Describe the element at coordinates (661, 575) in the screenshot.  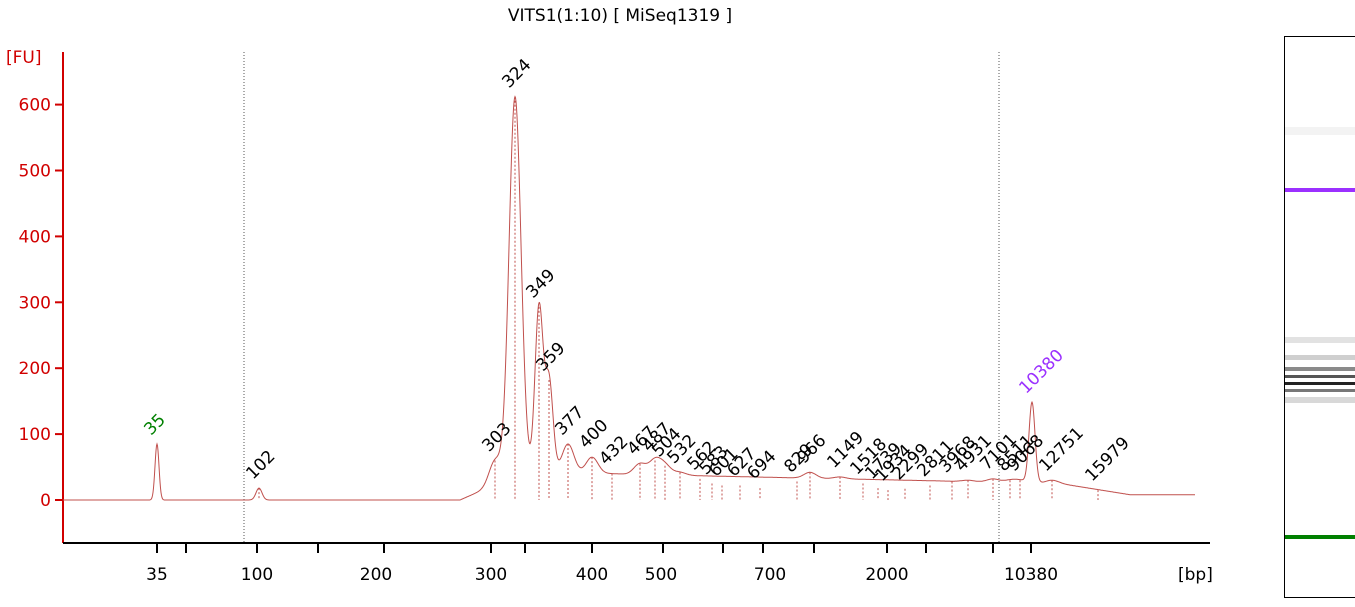
I see `x-tick-label: 500` at that location.